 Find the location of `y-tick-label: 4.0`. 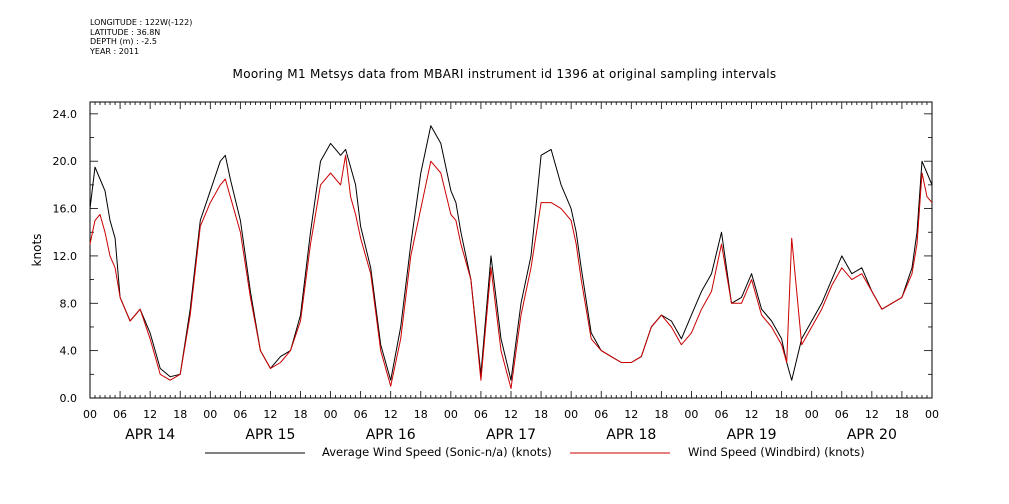

y-tick-label: 4.0 is located at coordinates (69, 351).